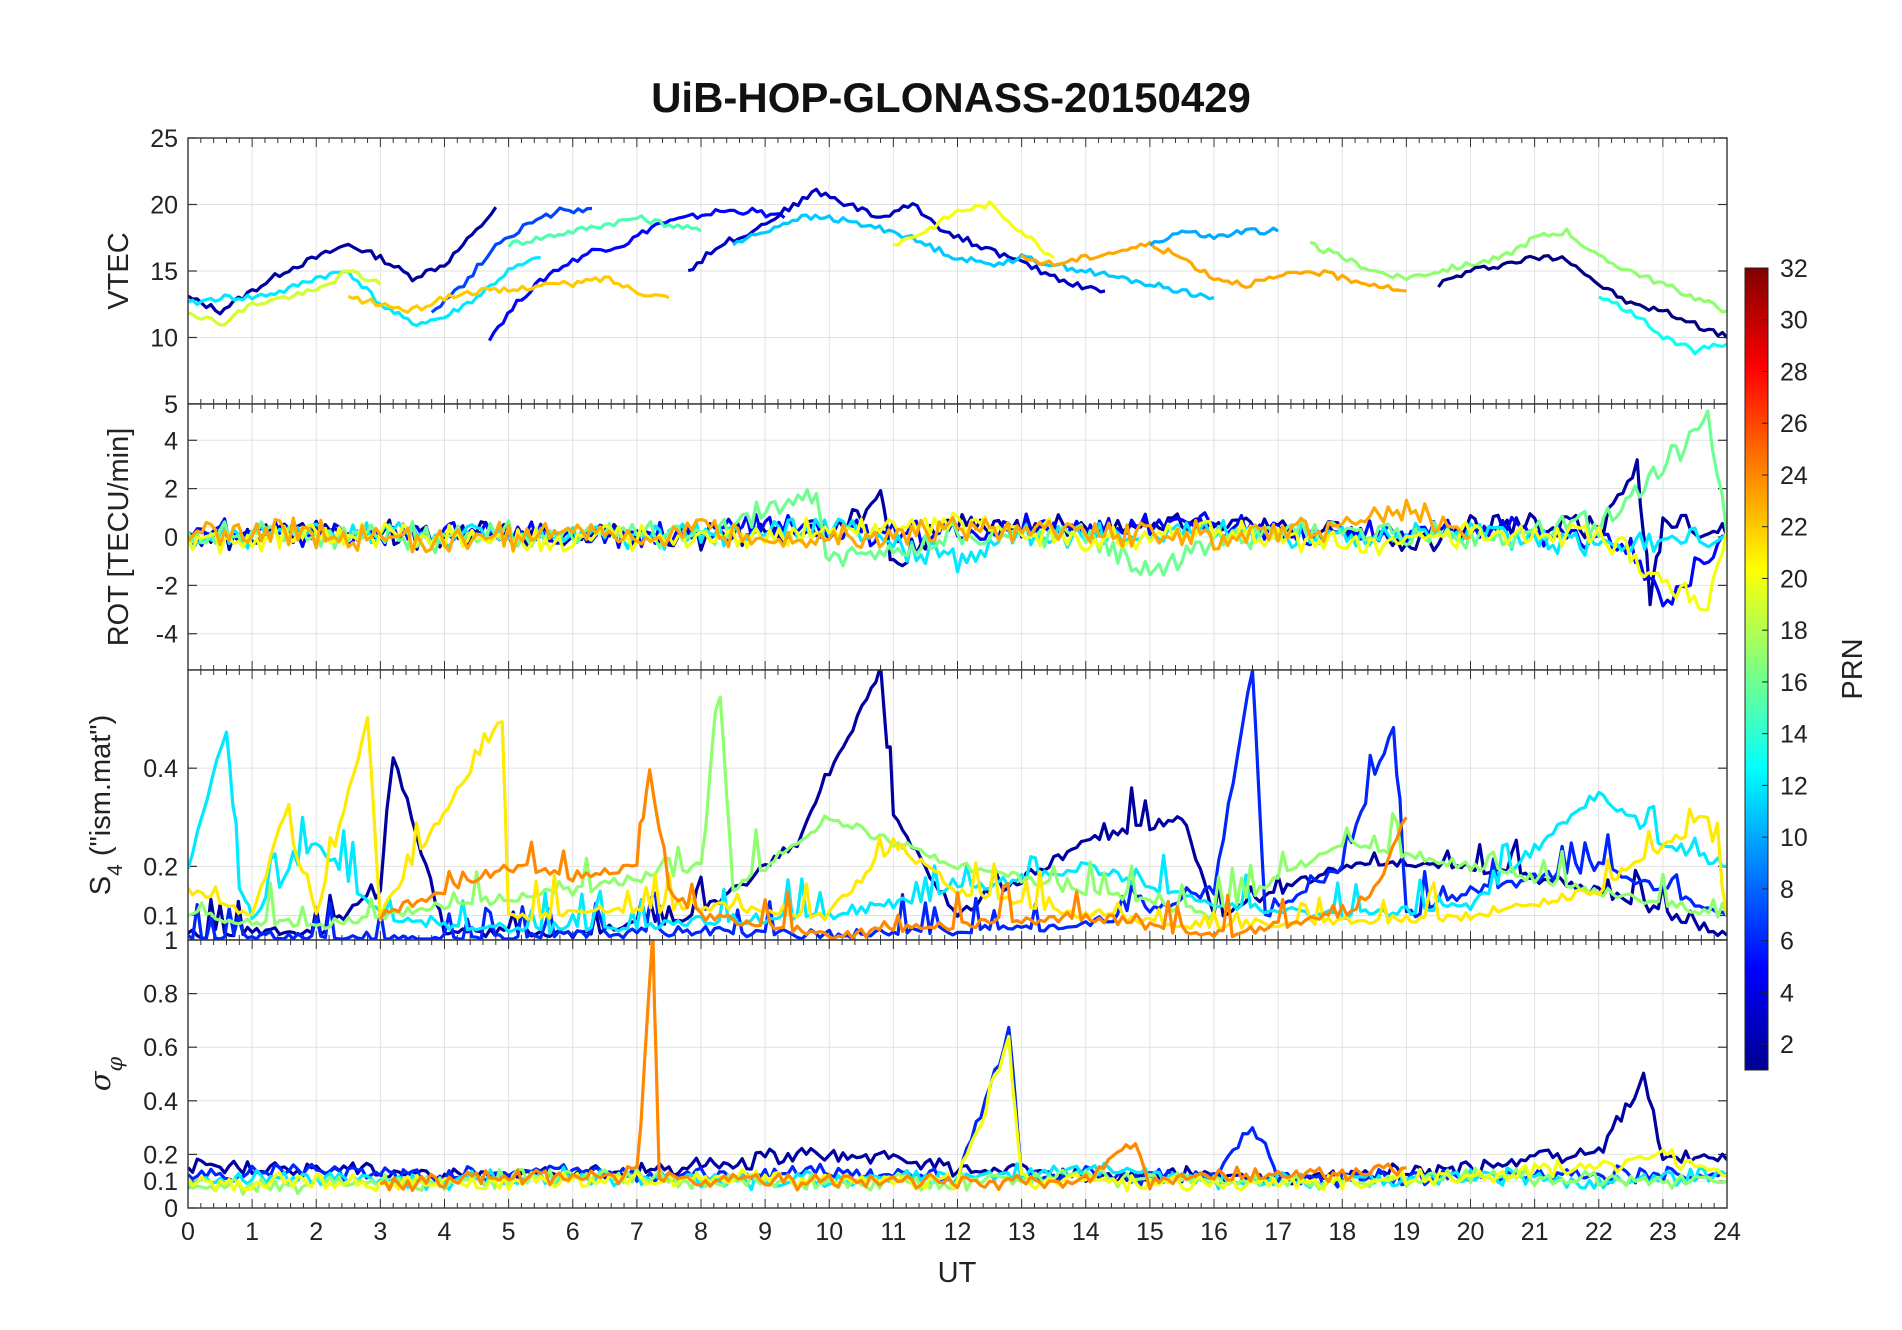 The width and height of the screenshot is (1902, 1330). I want to click on colorbar-tick-label: 12, so click(1794, 786).